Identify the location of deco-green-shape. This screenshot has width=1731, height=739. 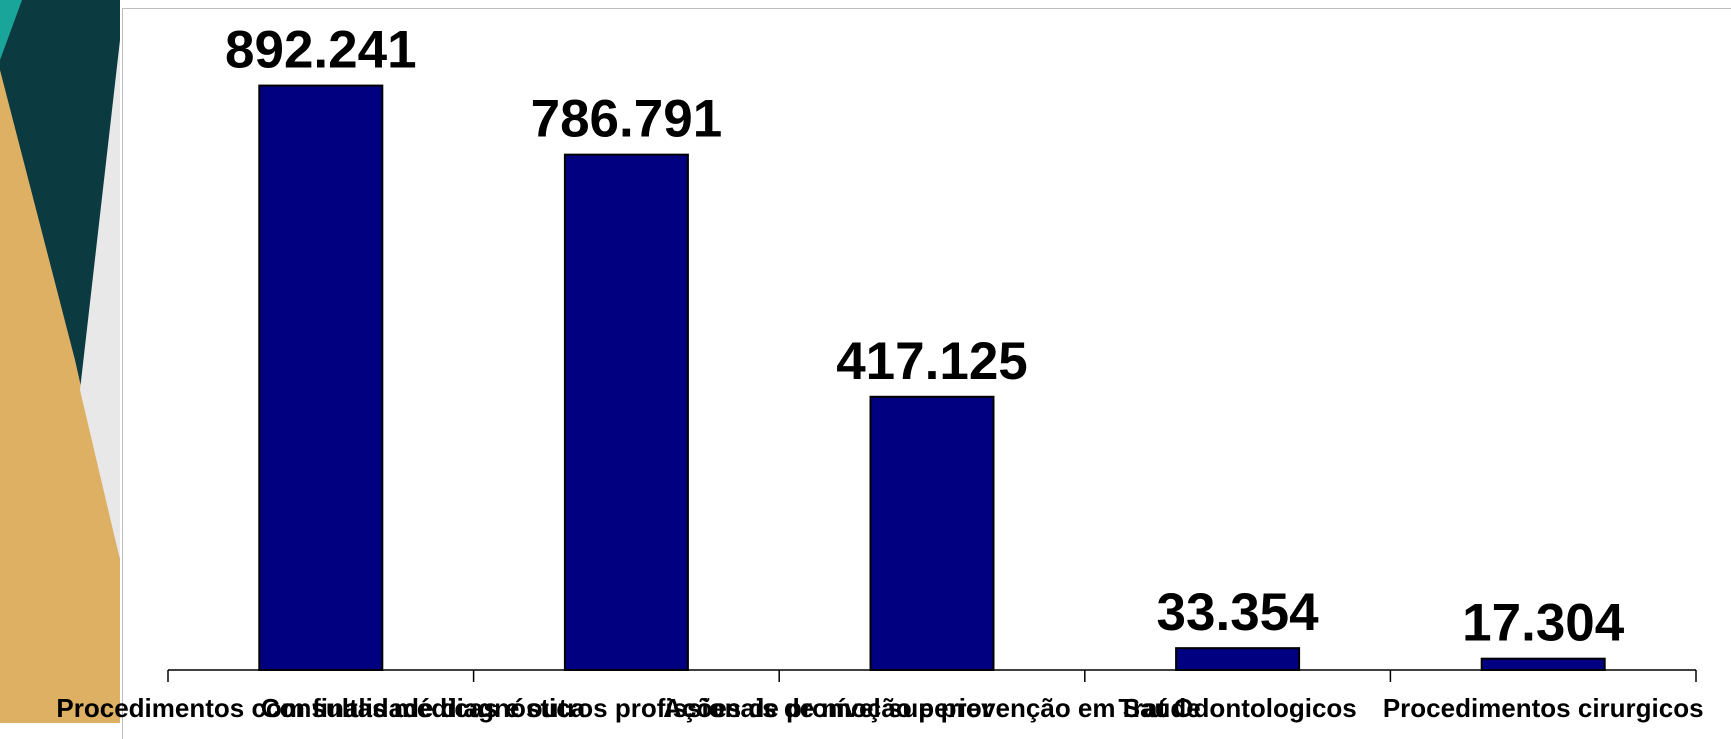
(11, 30).